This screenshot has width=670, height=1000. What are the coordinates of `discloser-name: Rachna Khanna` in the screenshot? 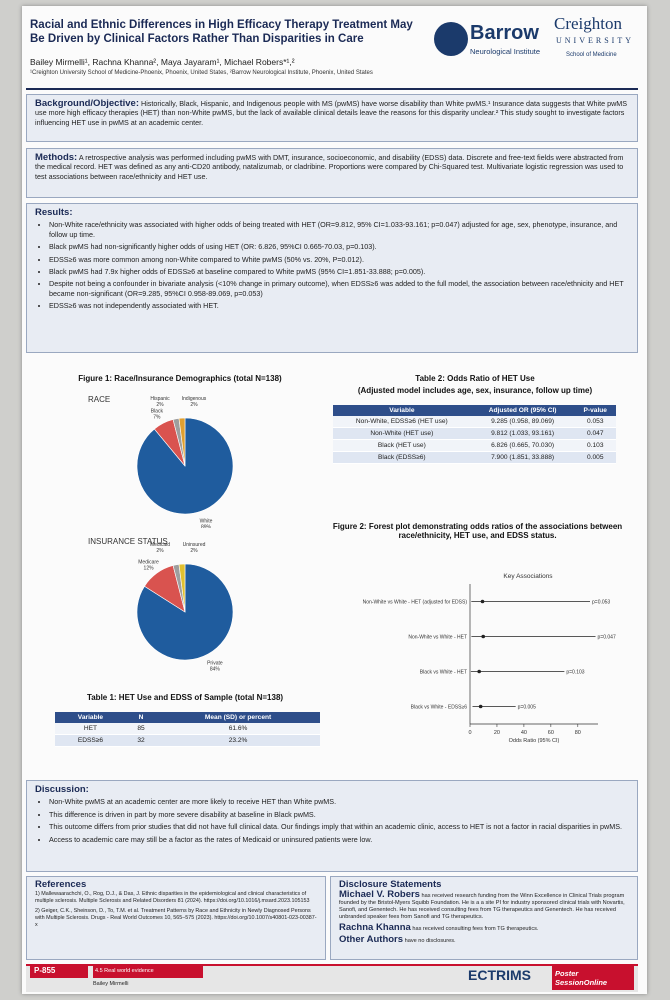 It's located at (375, 927).